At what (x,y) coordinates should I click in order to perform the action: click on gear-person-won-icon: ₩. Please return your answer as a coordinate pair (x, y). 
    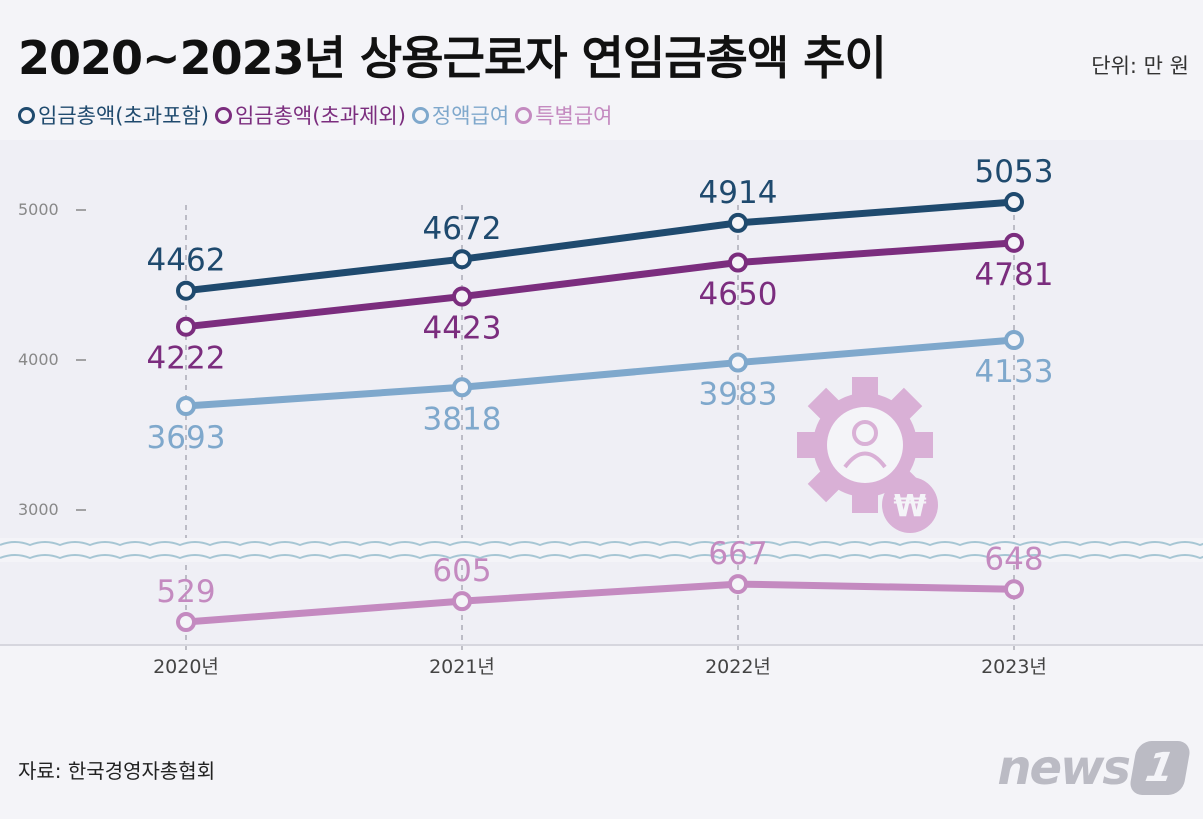
    Looking at the image, I should click on (867, 455).